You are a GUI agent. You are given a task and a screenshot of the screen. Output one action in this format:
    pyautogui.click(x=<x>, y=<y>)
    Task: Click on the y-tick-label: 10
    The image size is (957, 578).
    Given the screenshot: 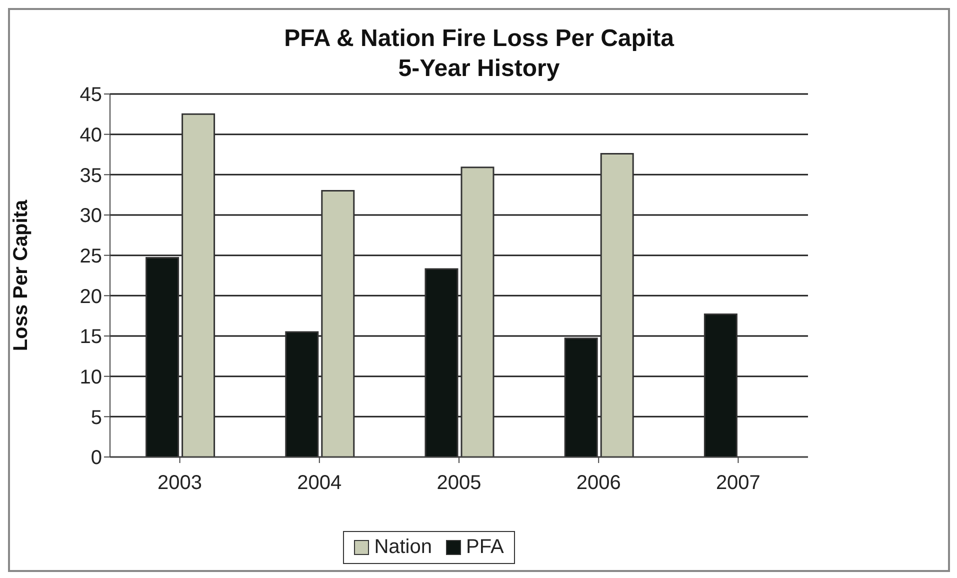 What is the action you would take?
    pyautogui.click(x=91, y=377)
    